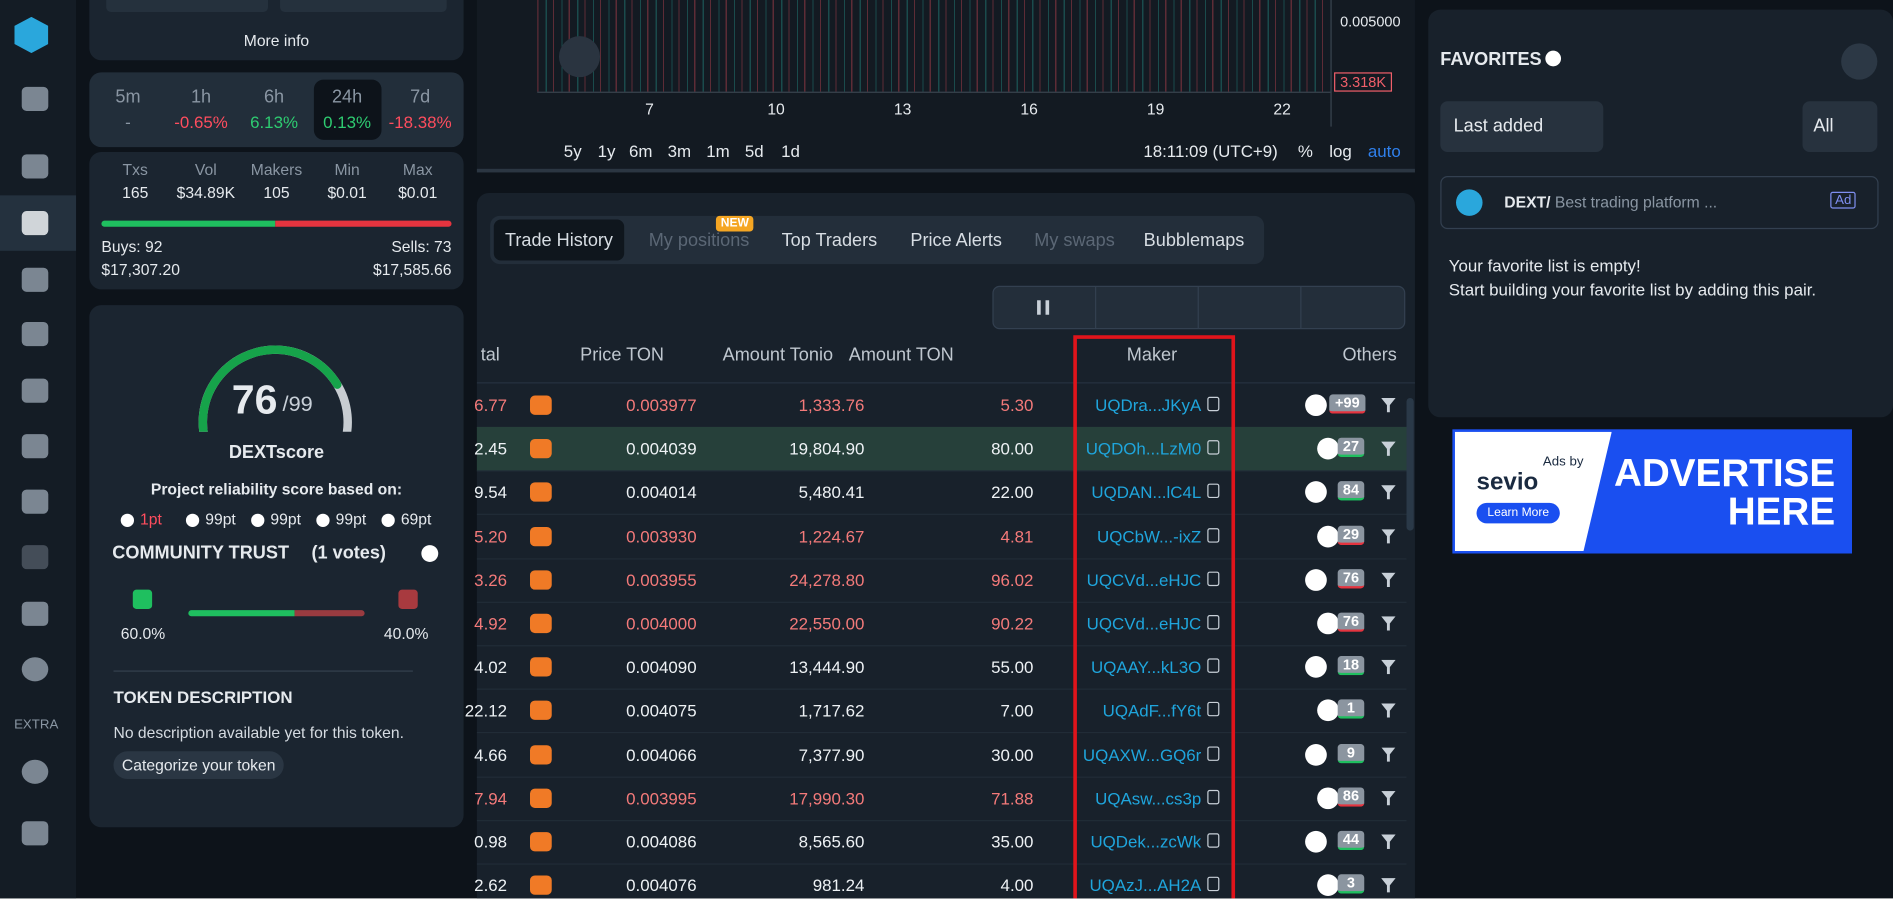  I want to click on trade-row: 4.02 0.004090 13,444.90 55.00 UQAAY...kL3O 18, so click(940, 668).